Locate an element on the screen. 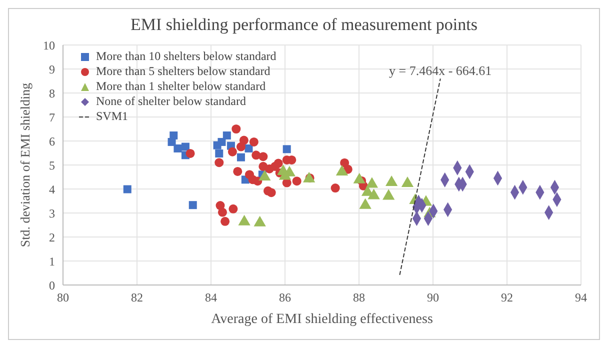 The width and height of the screenshot is (608, 348). y-tick-label: 9 is located at coordinates (52, 69).